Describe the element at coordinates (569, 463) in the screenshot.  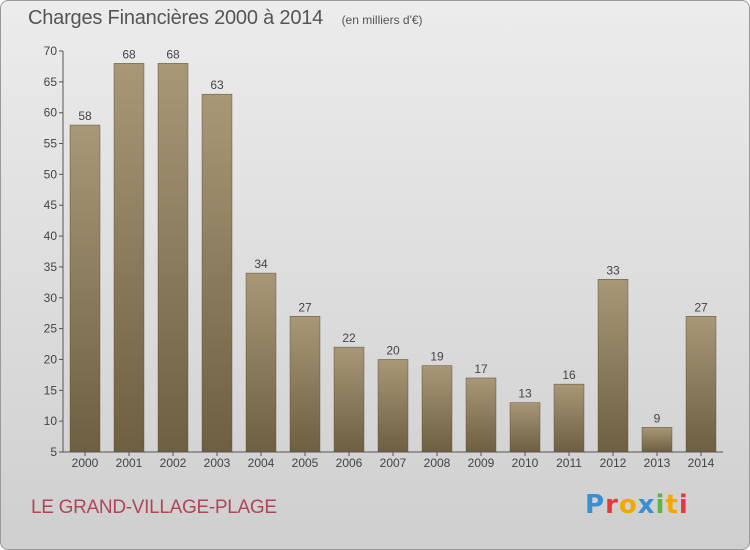
I see `x-tick-label: 2011` at that location.